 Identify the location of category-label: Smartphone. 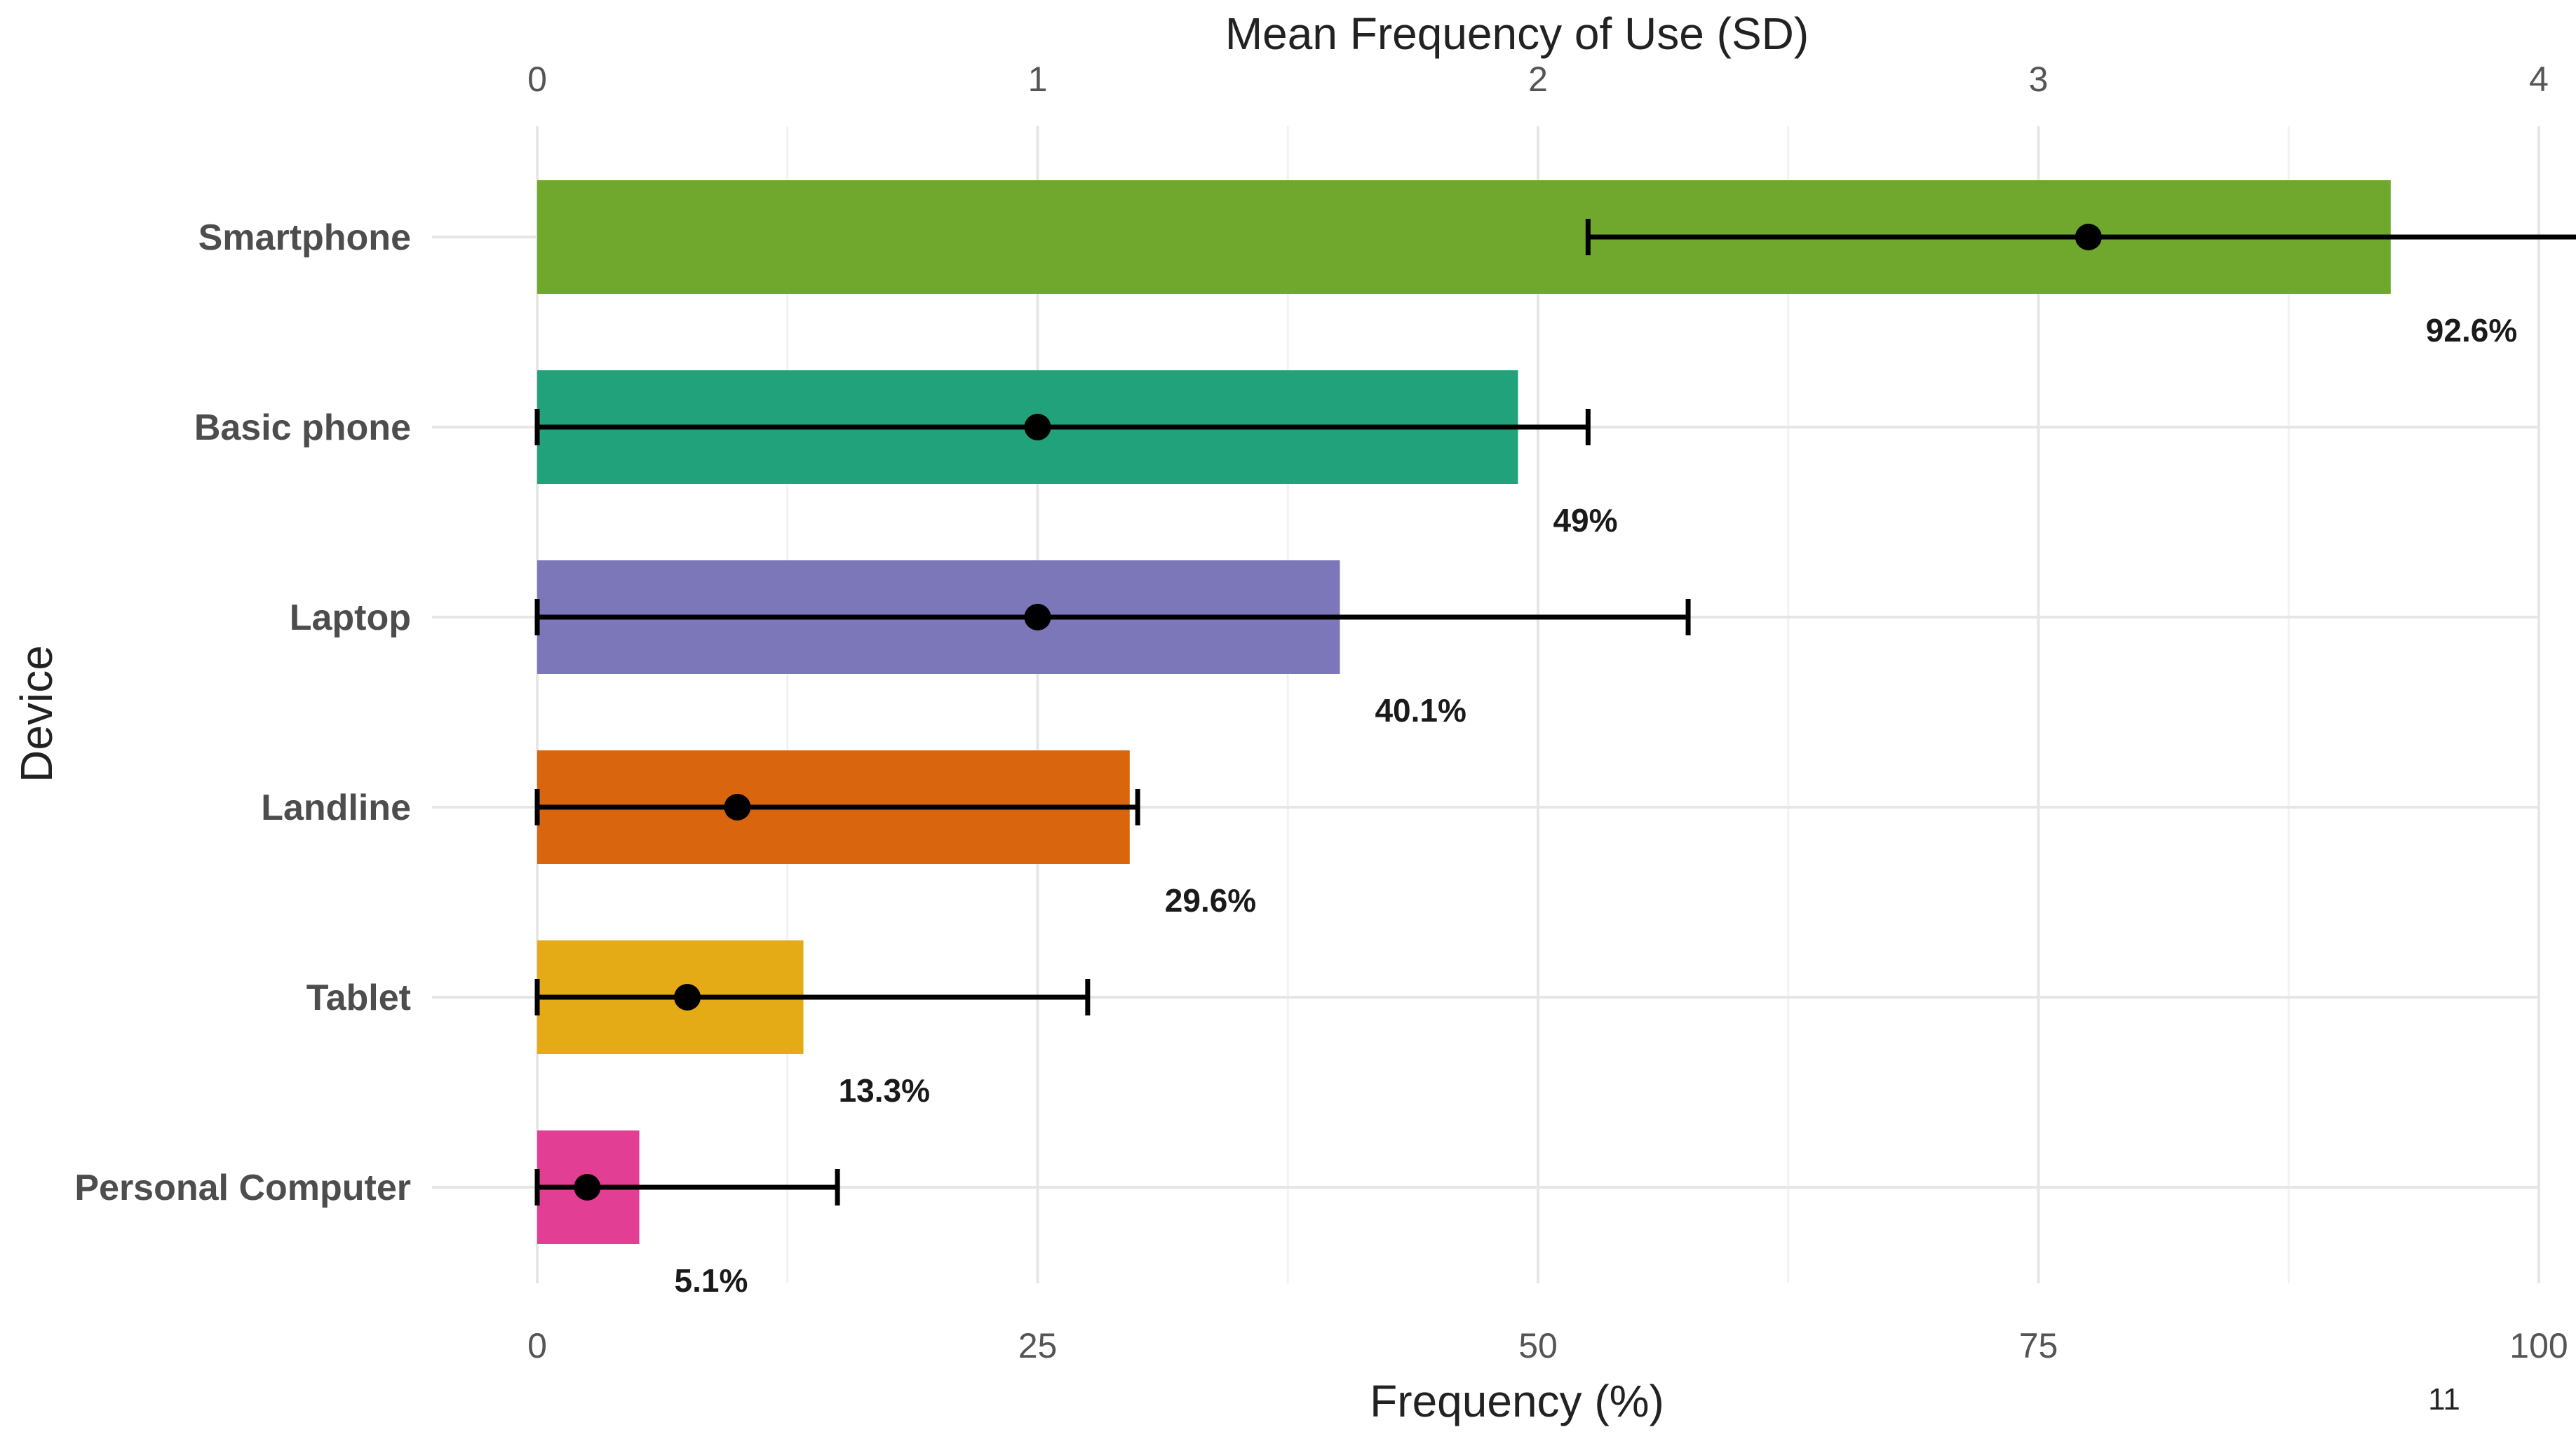
(304, 237).